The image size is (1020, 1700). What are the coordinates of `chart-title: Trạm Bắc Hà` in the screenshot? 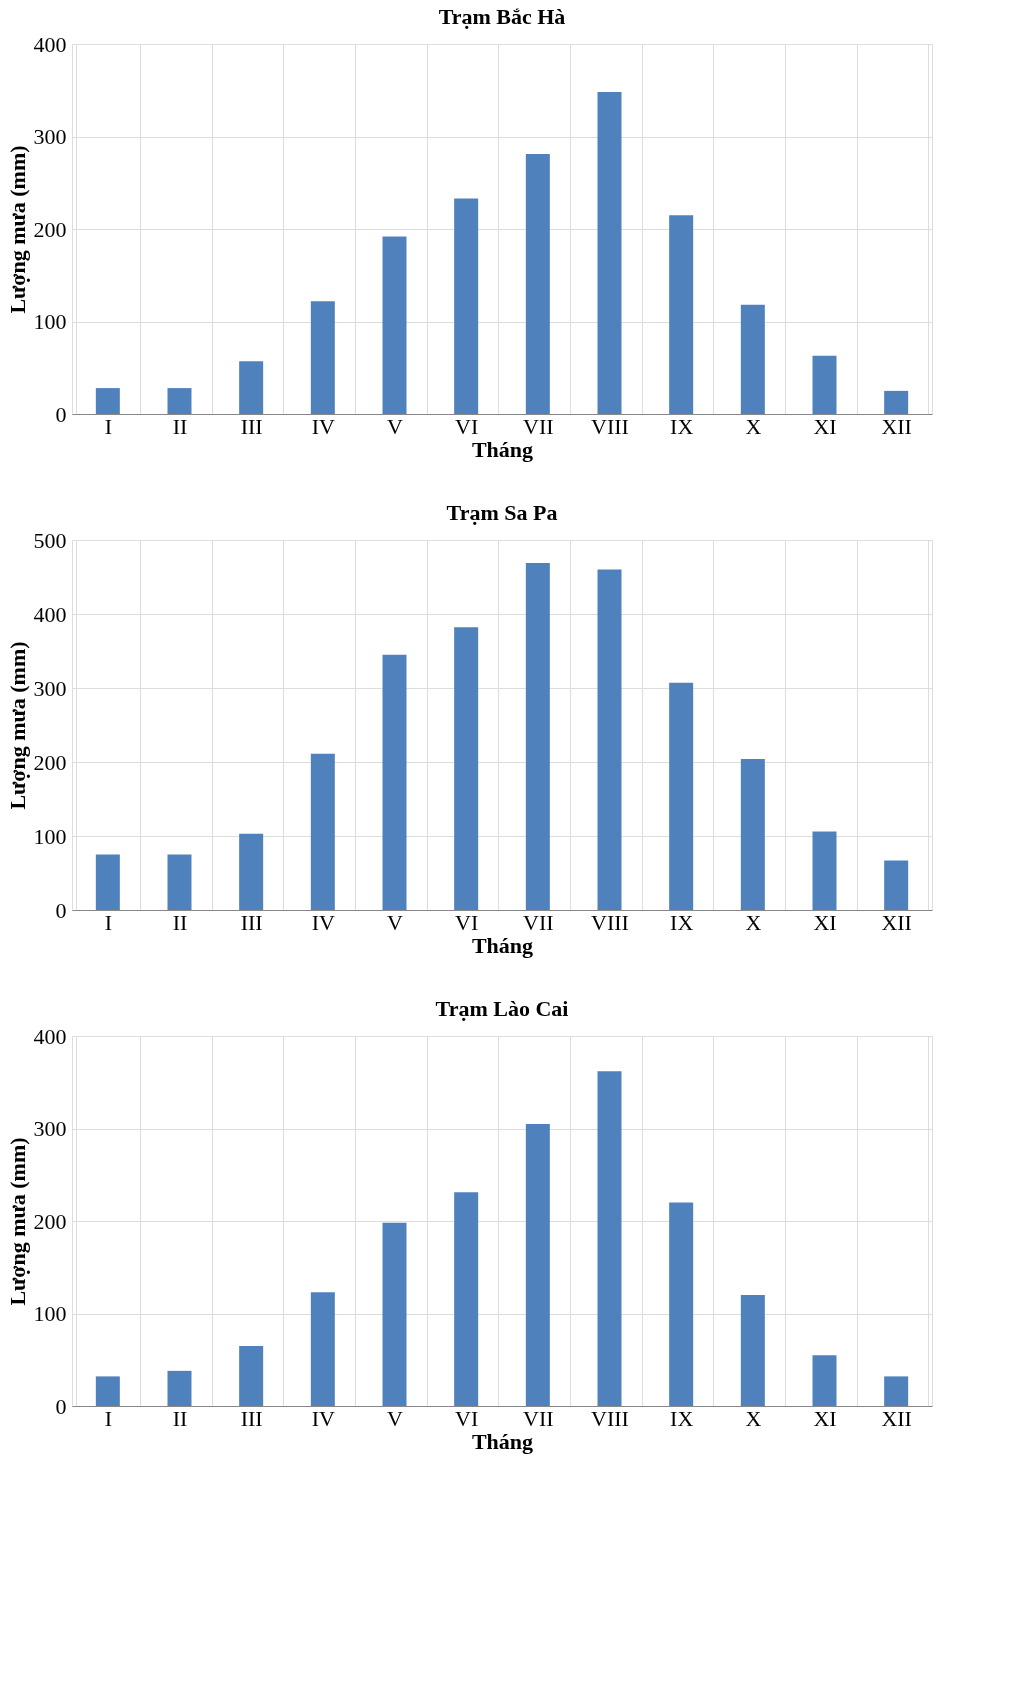 It's located at (502, 16).